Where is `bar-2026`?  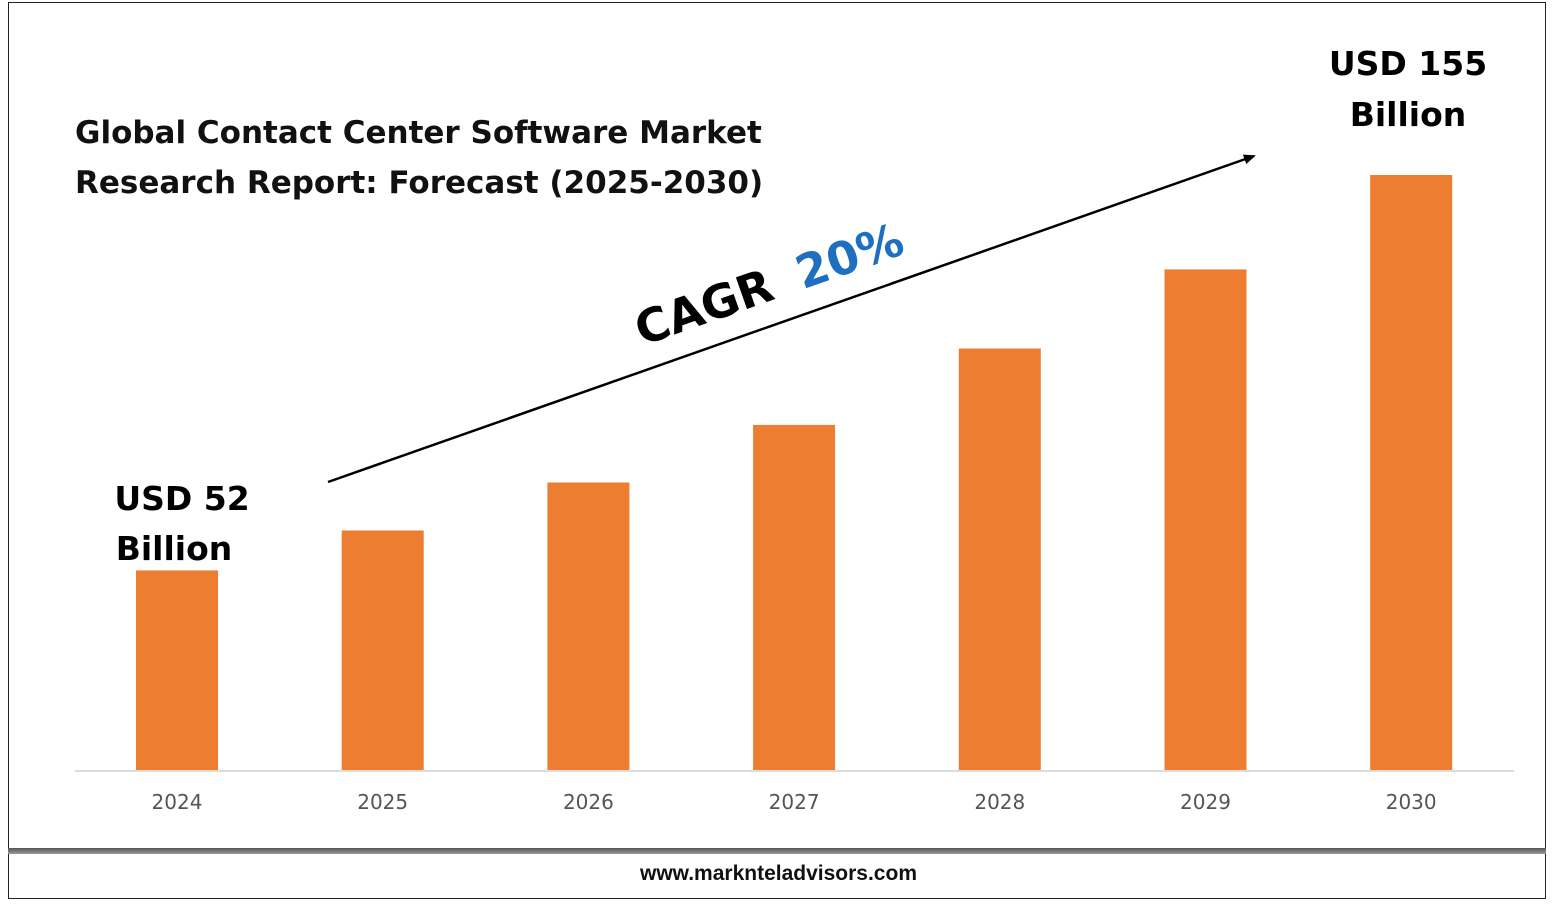
bar-2026 is located at coordinates (588, 626).